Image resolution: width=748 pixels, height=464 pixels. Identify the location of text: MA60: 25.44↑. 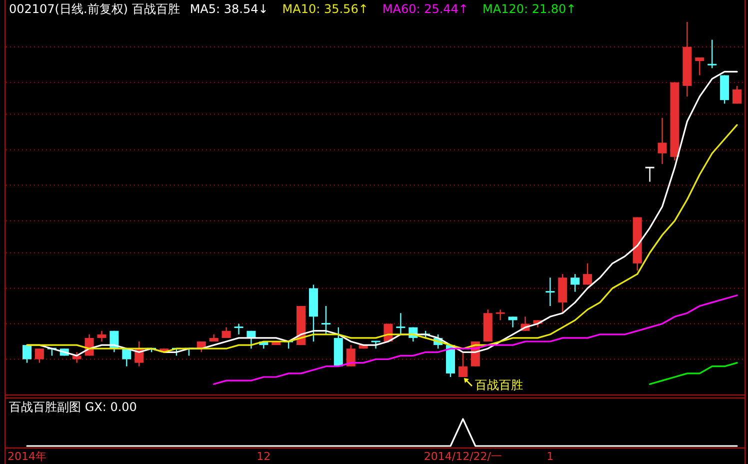
(425, 9).